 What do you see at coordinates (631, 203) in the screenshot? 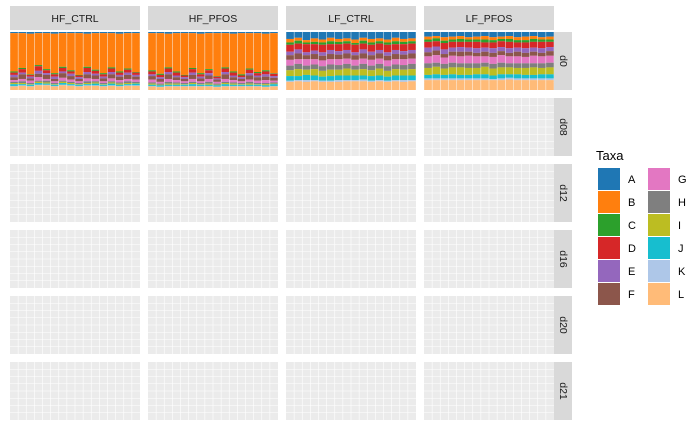
I see `legend-label: B` at bounding box center [631, 203].